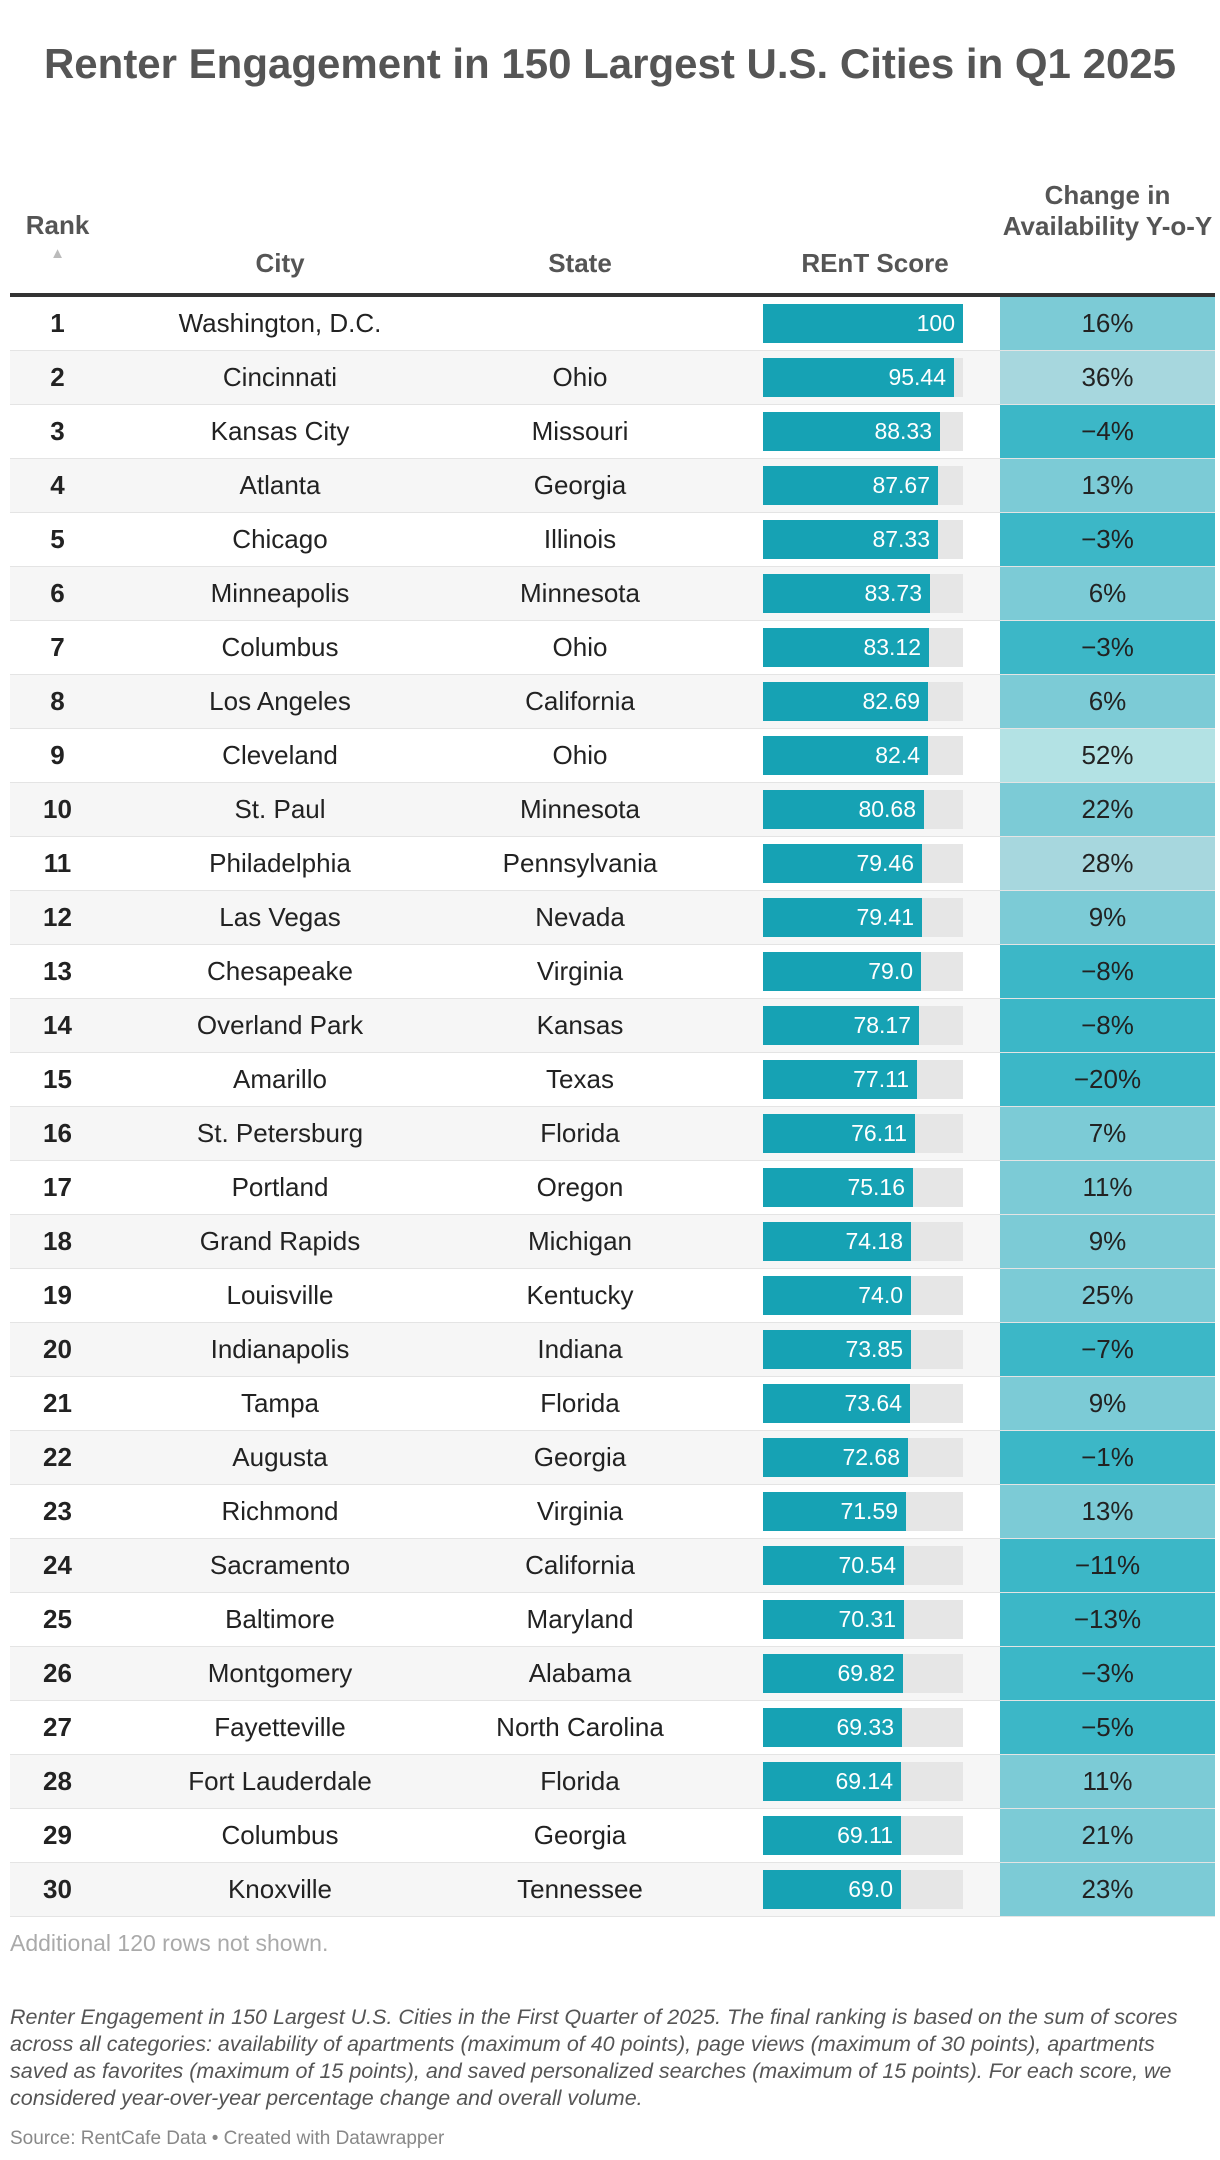 This screenshot has height=2160, width=1220. I want to click on score-bar-track: 79.0, so click(863, 971).